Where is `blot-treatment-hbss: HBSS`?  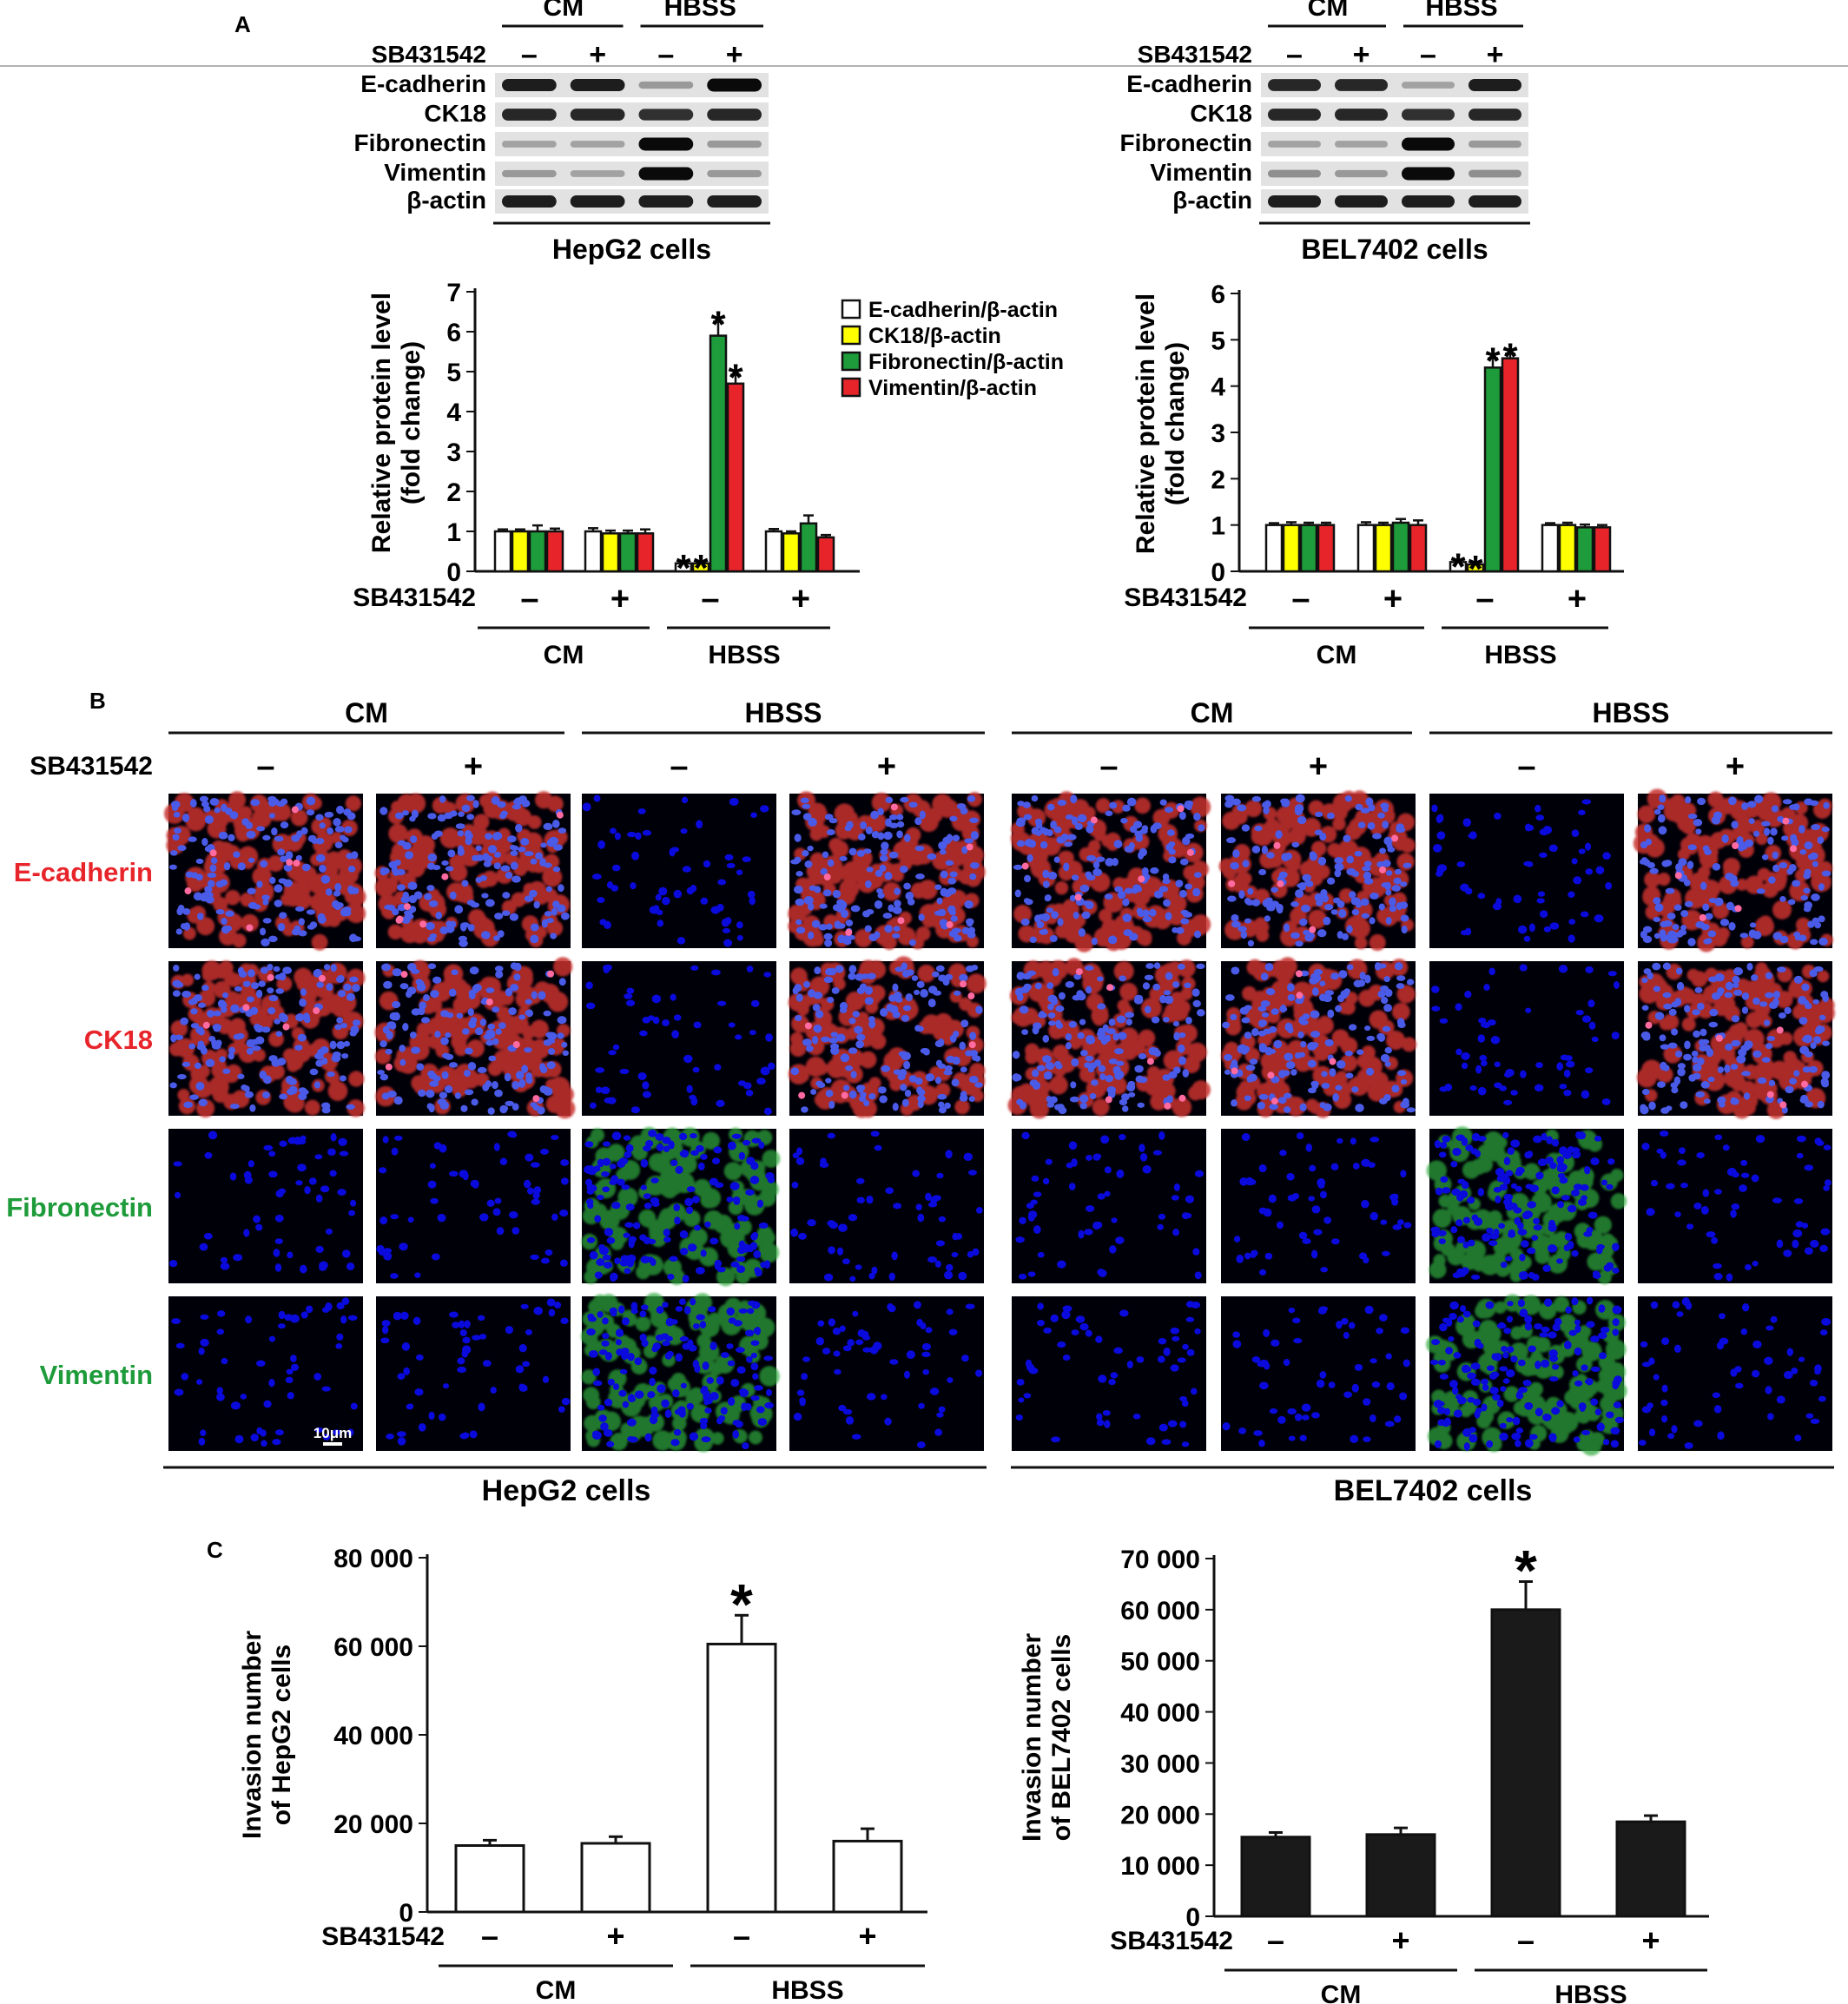
blot-treatment-hbss: HBSS is located at coordinates (700, 11).